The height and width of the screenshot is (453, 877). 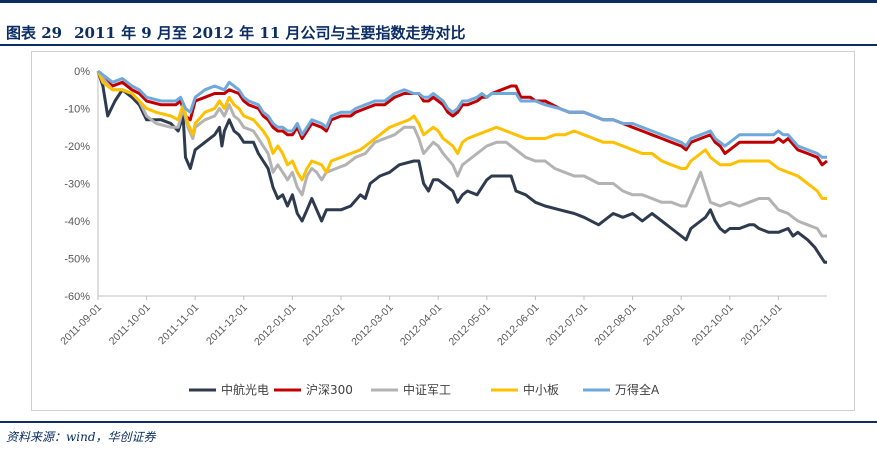 What do you see at coordinates (245, 389) in the screenshot?
I see `legend-label: 中航光电` at bounding box center [245, 389].